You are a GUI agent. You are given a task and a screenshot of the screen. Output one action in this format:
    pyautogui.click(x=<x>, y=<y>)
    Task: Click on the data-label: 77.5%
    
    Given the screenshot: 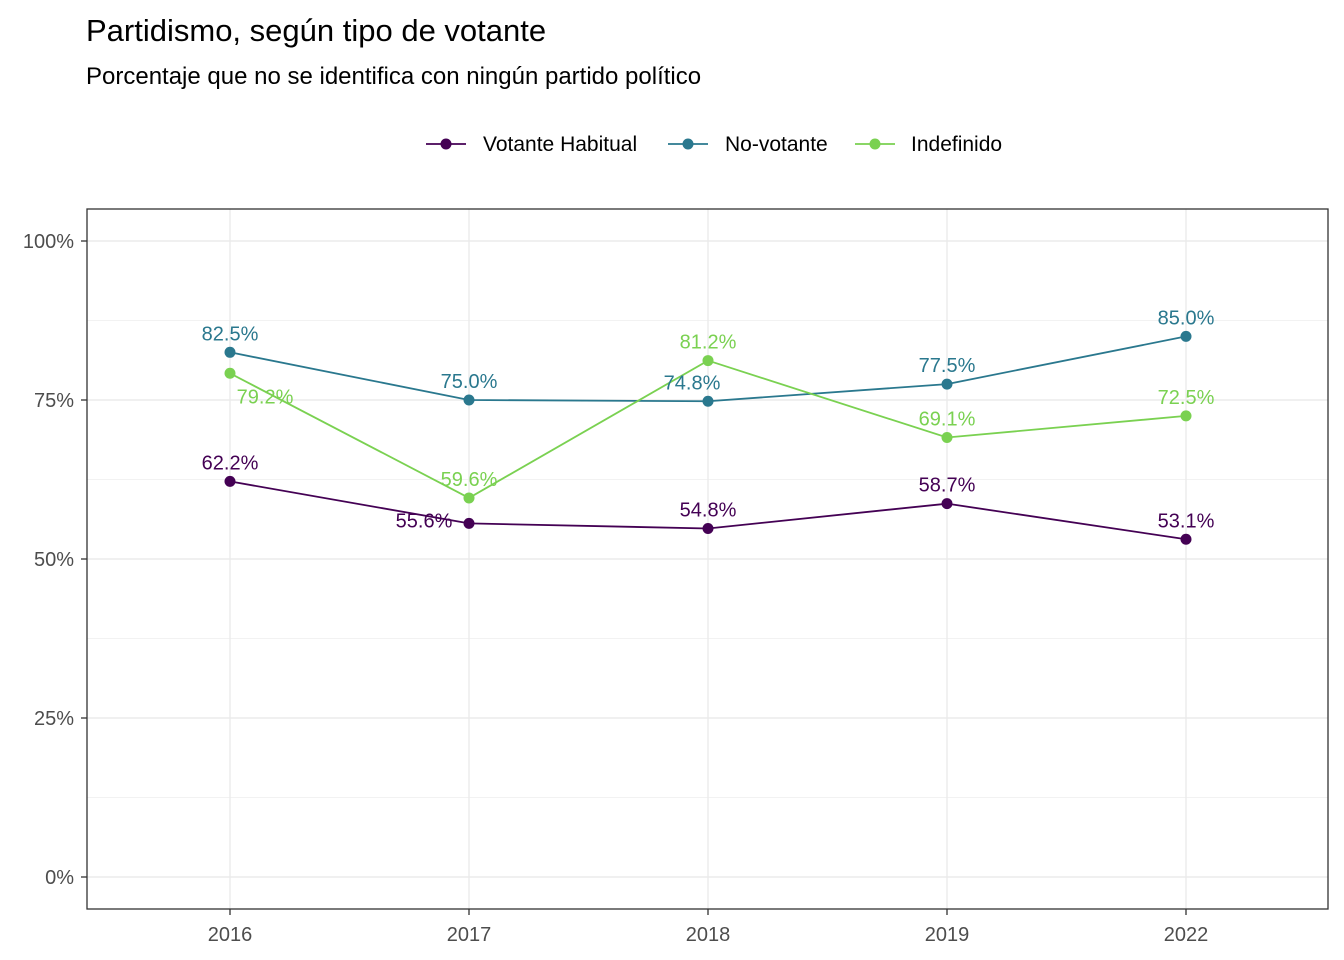 What is the action you would take?
    pyautogui.click(x=947, y=366)
    